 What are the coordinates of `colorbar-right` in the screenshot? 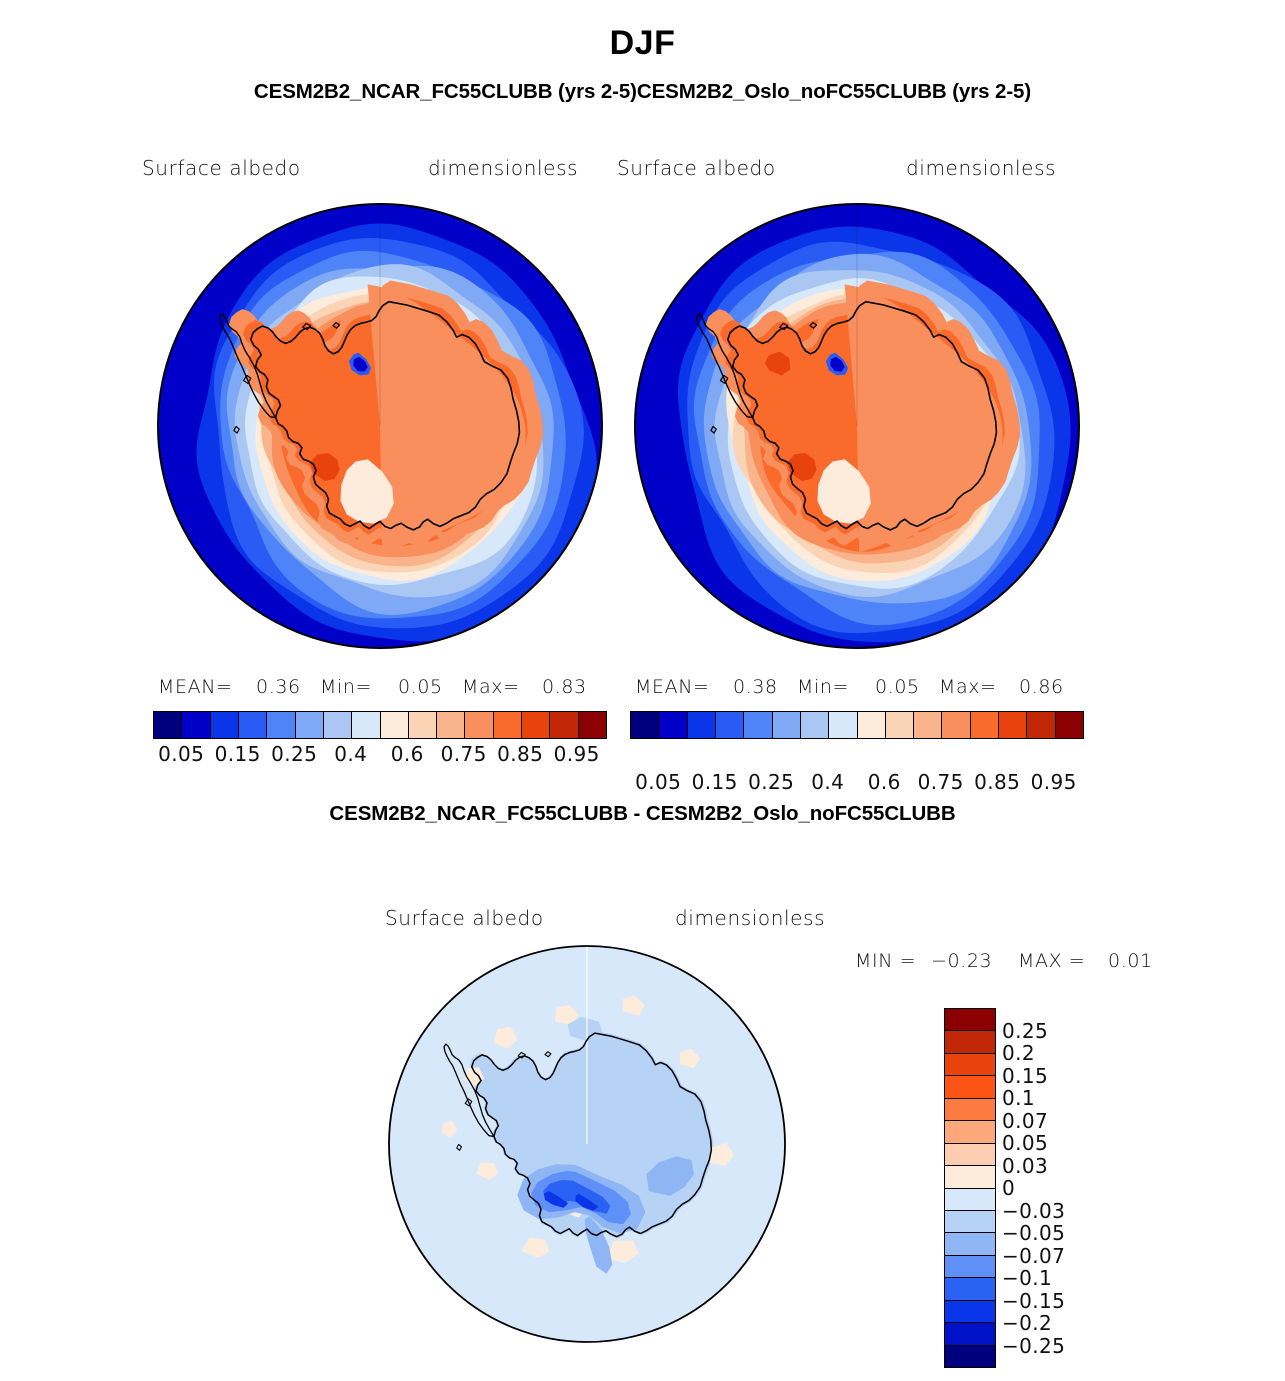 It's located at (857, 725).